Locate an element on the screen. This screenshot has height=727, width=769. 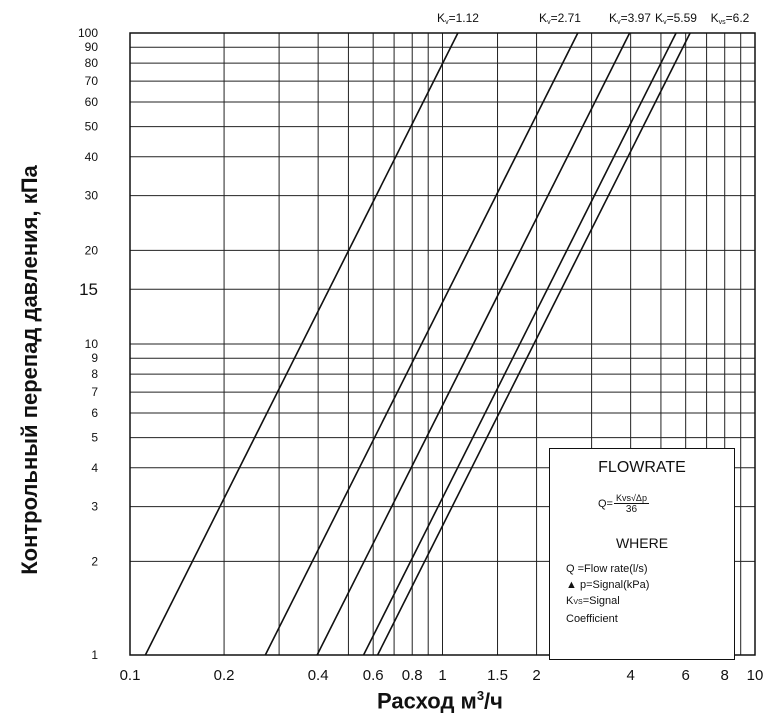
x-axis-label: Расход м3/ч is located at coordinates (440, 701).